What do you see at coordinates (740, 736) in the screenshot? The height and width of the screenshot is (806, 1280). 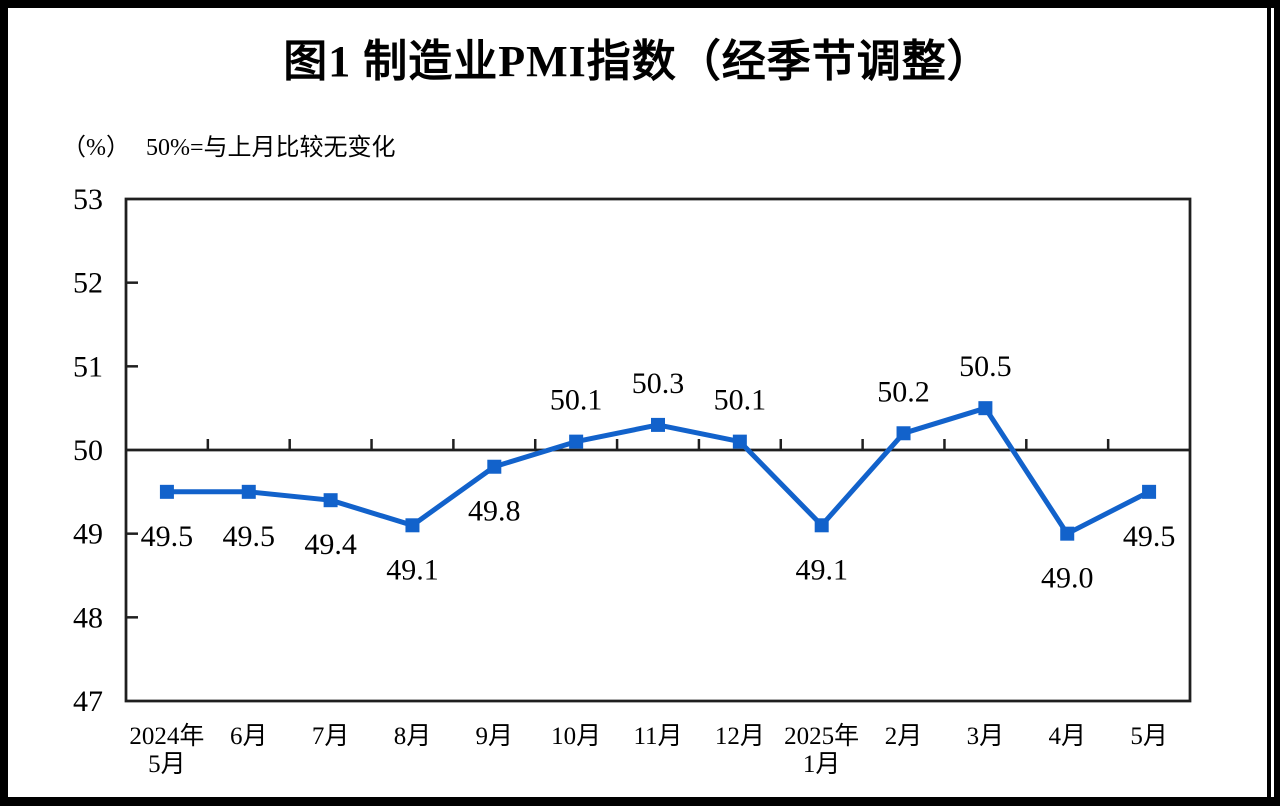 I see `x-axis-label: 12月` at bounding box center [740, 736].